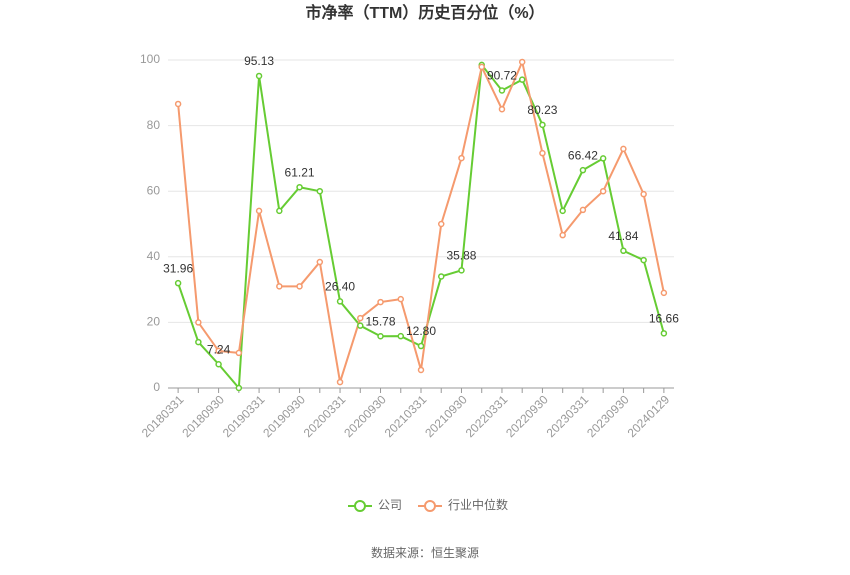 The height and width of the screenshot is (575, 850). Describe the element at coordinates (421, 331) in the screenshot. I see `data-label: 12.80` at that location.